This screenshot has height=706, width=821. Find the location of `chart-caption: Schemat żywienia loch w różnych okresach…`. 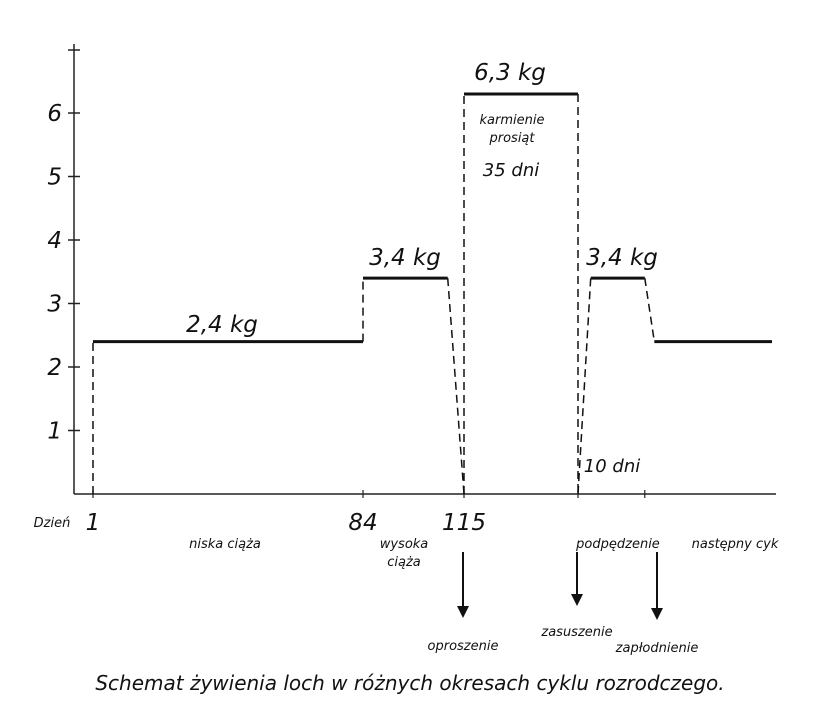

chart-caption: Schemat żywienia loch w różnych okresach… is located at coordinates (409, 683).